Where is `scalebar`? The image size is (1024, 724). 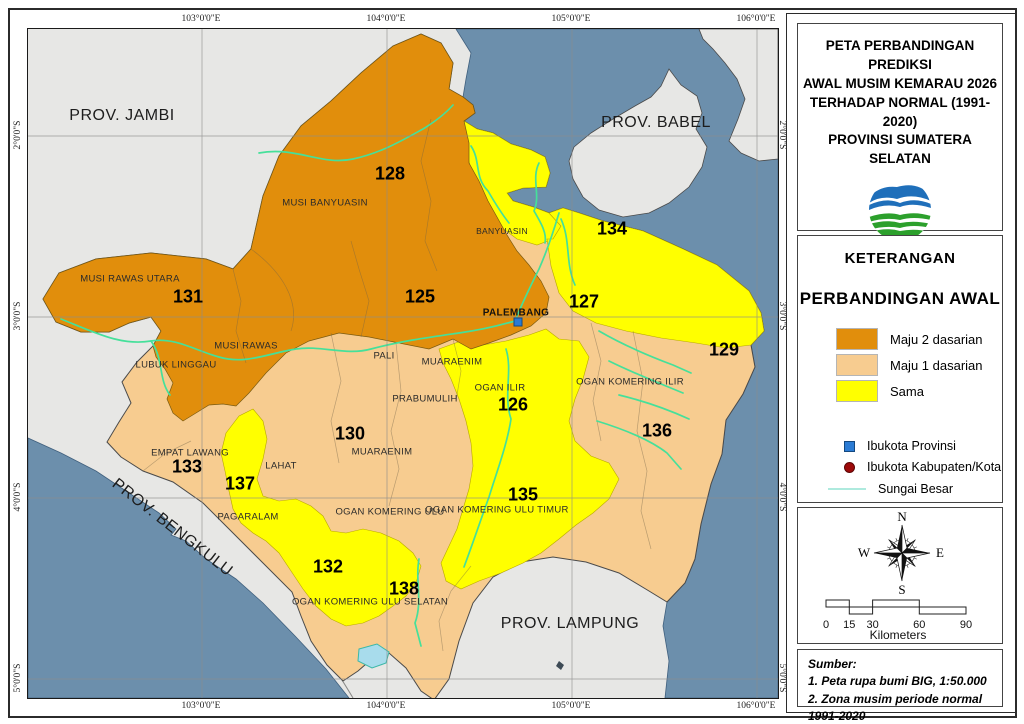
scalebar is located at coordinates (896, 607).